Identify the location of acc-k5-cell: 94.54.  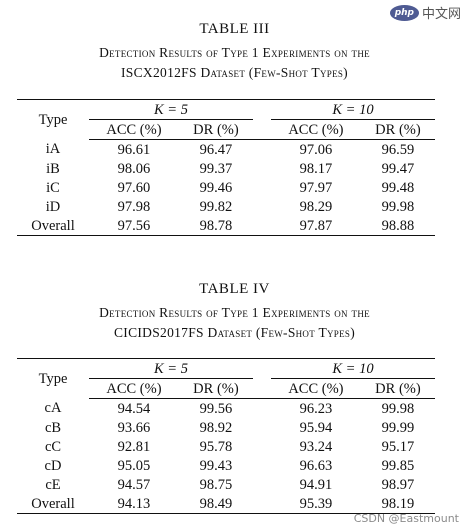
(134, 408).